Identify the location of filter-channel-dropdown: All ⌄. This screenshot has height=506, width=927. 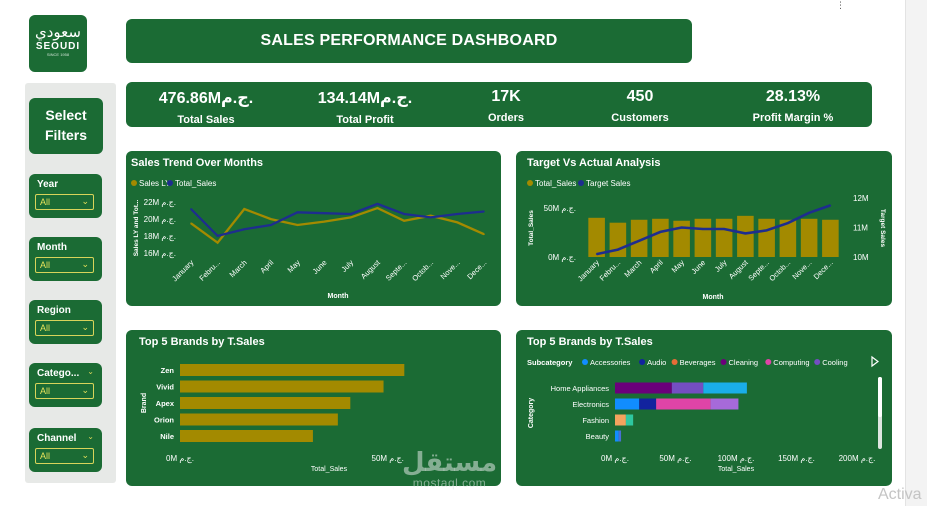
(64, 456).